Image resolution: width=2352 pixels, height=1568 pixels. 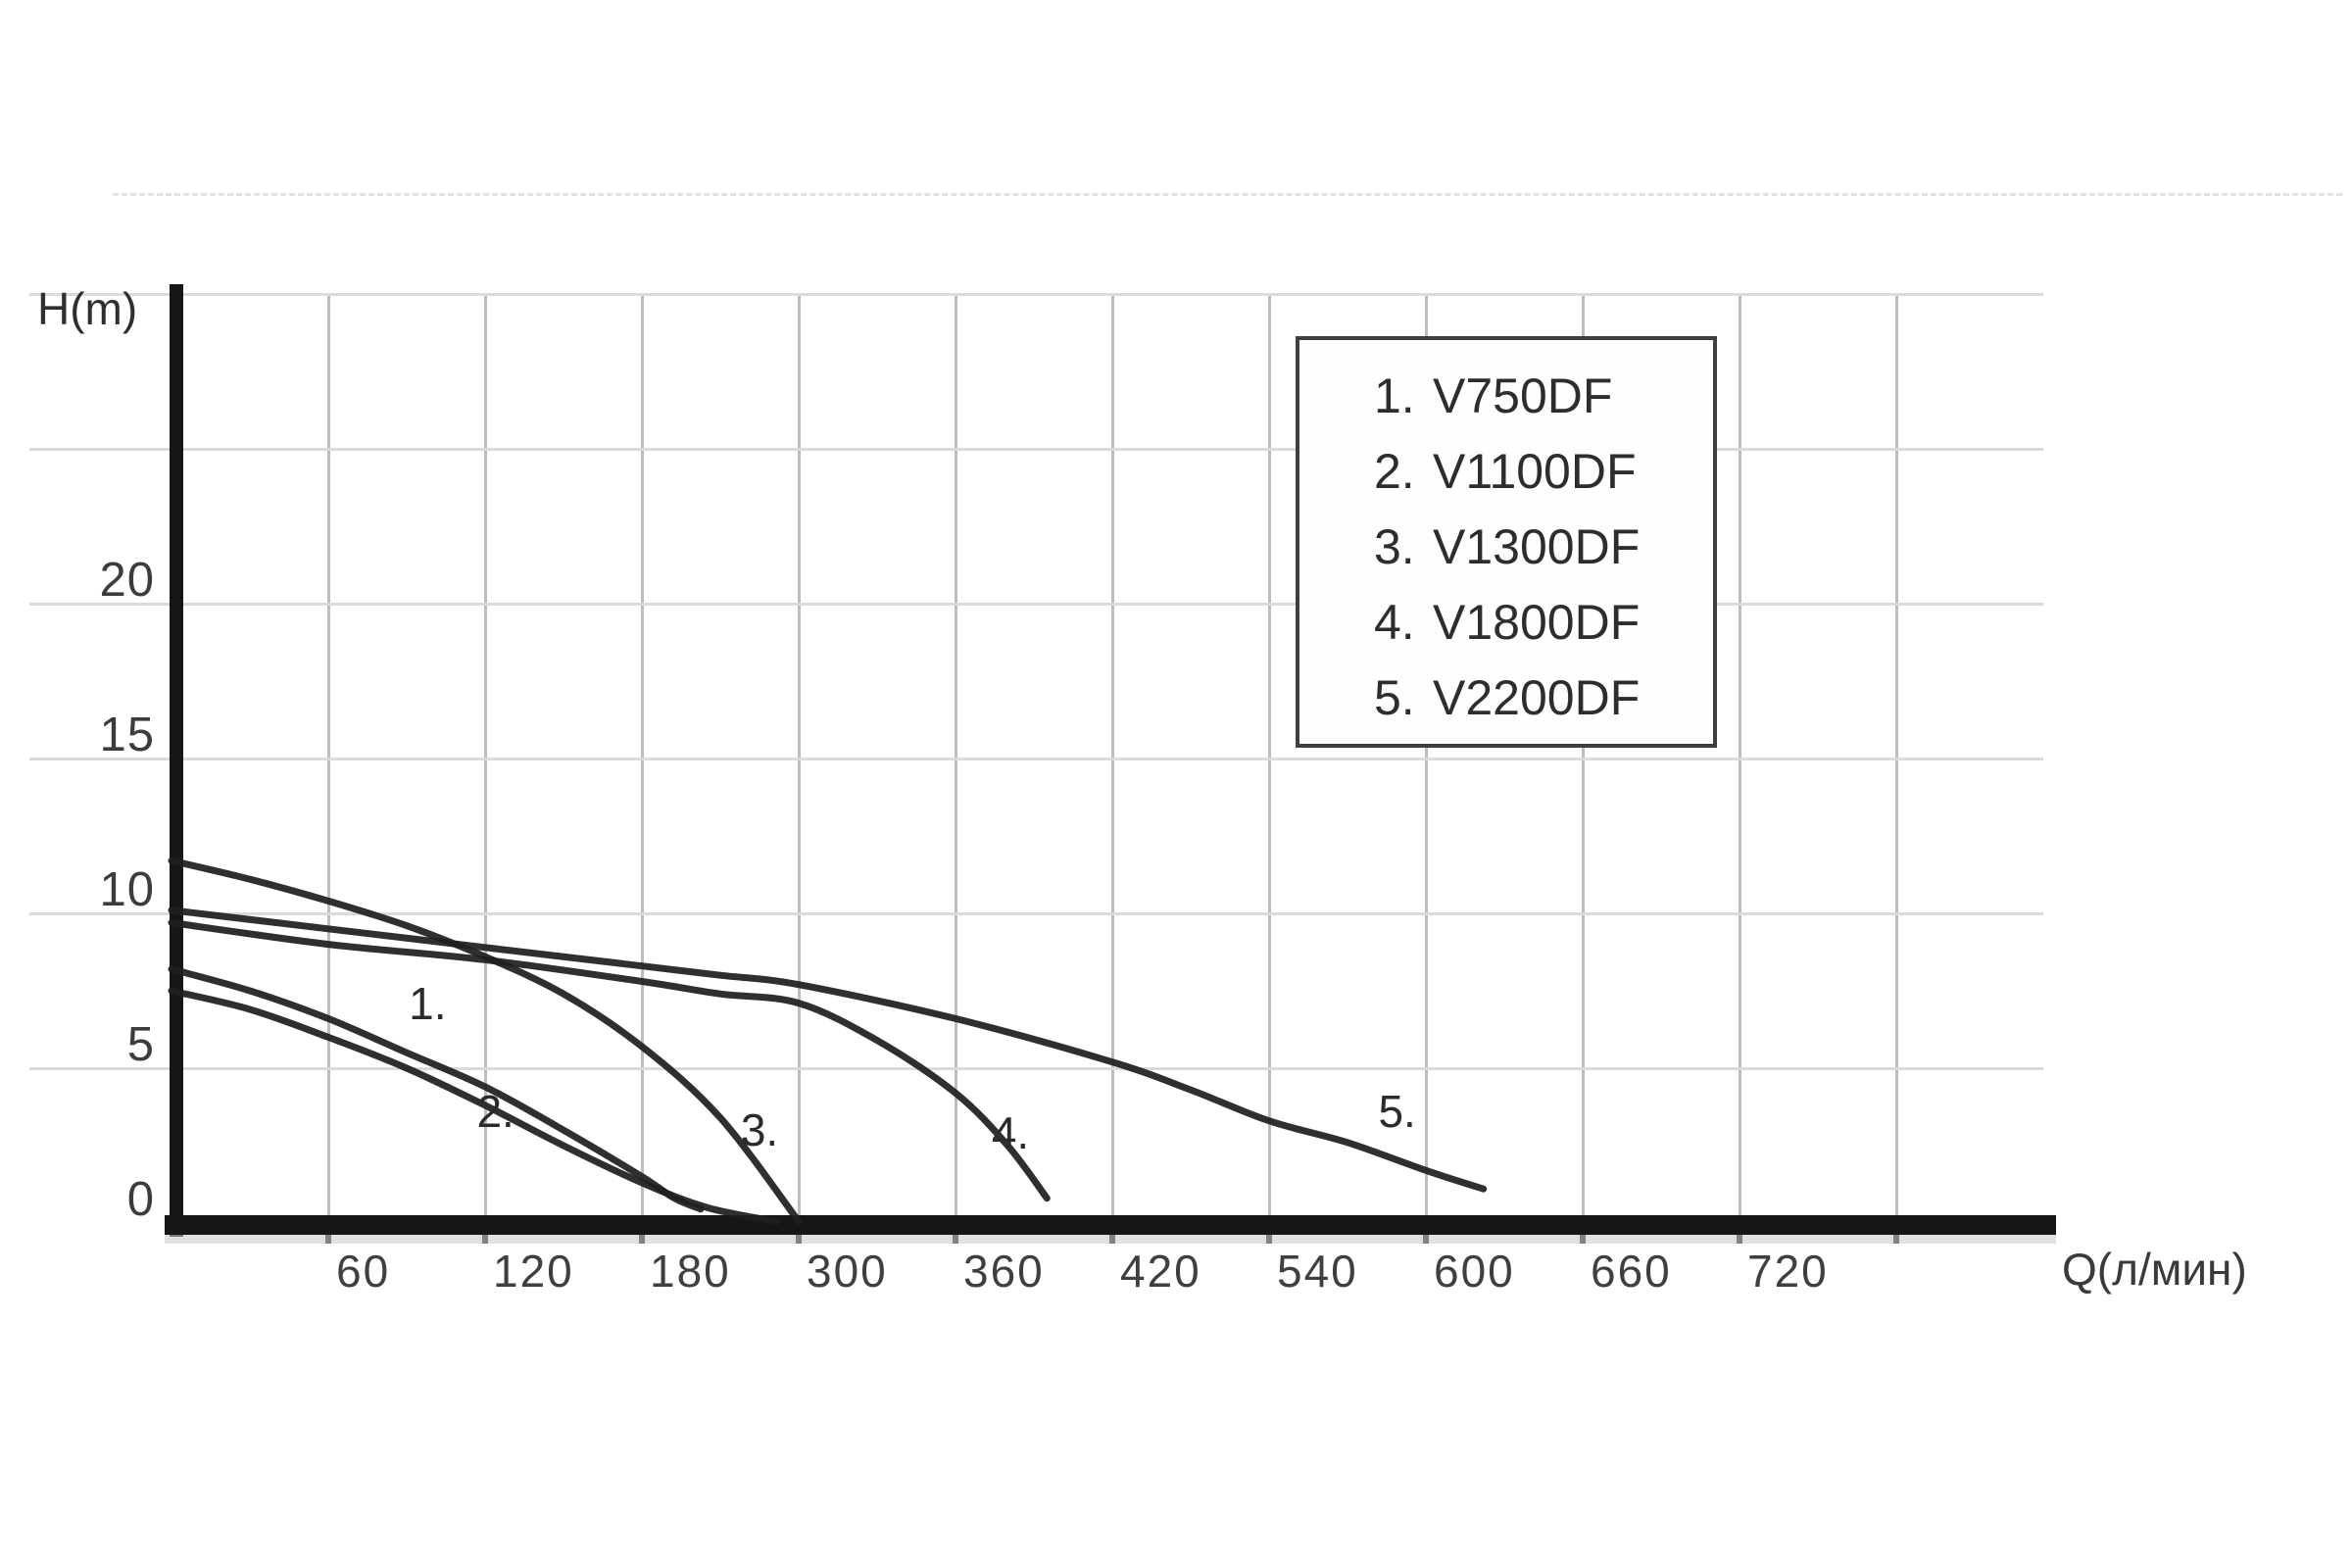 I want to click on pump-curve-v1800df, so click(x=609, y=1060).